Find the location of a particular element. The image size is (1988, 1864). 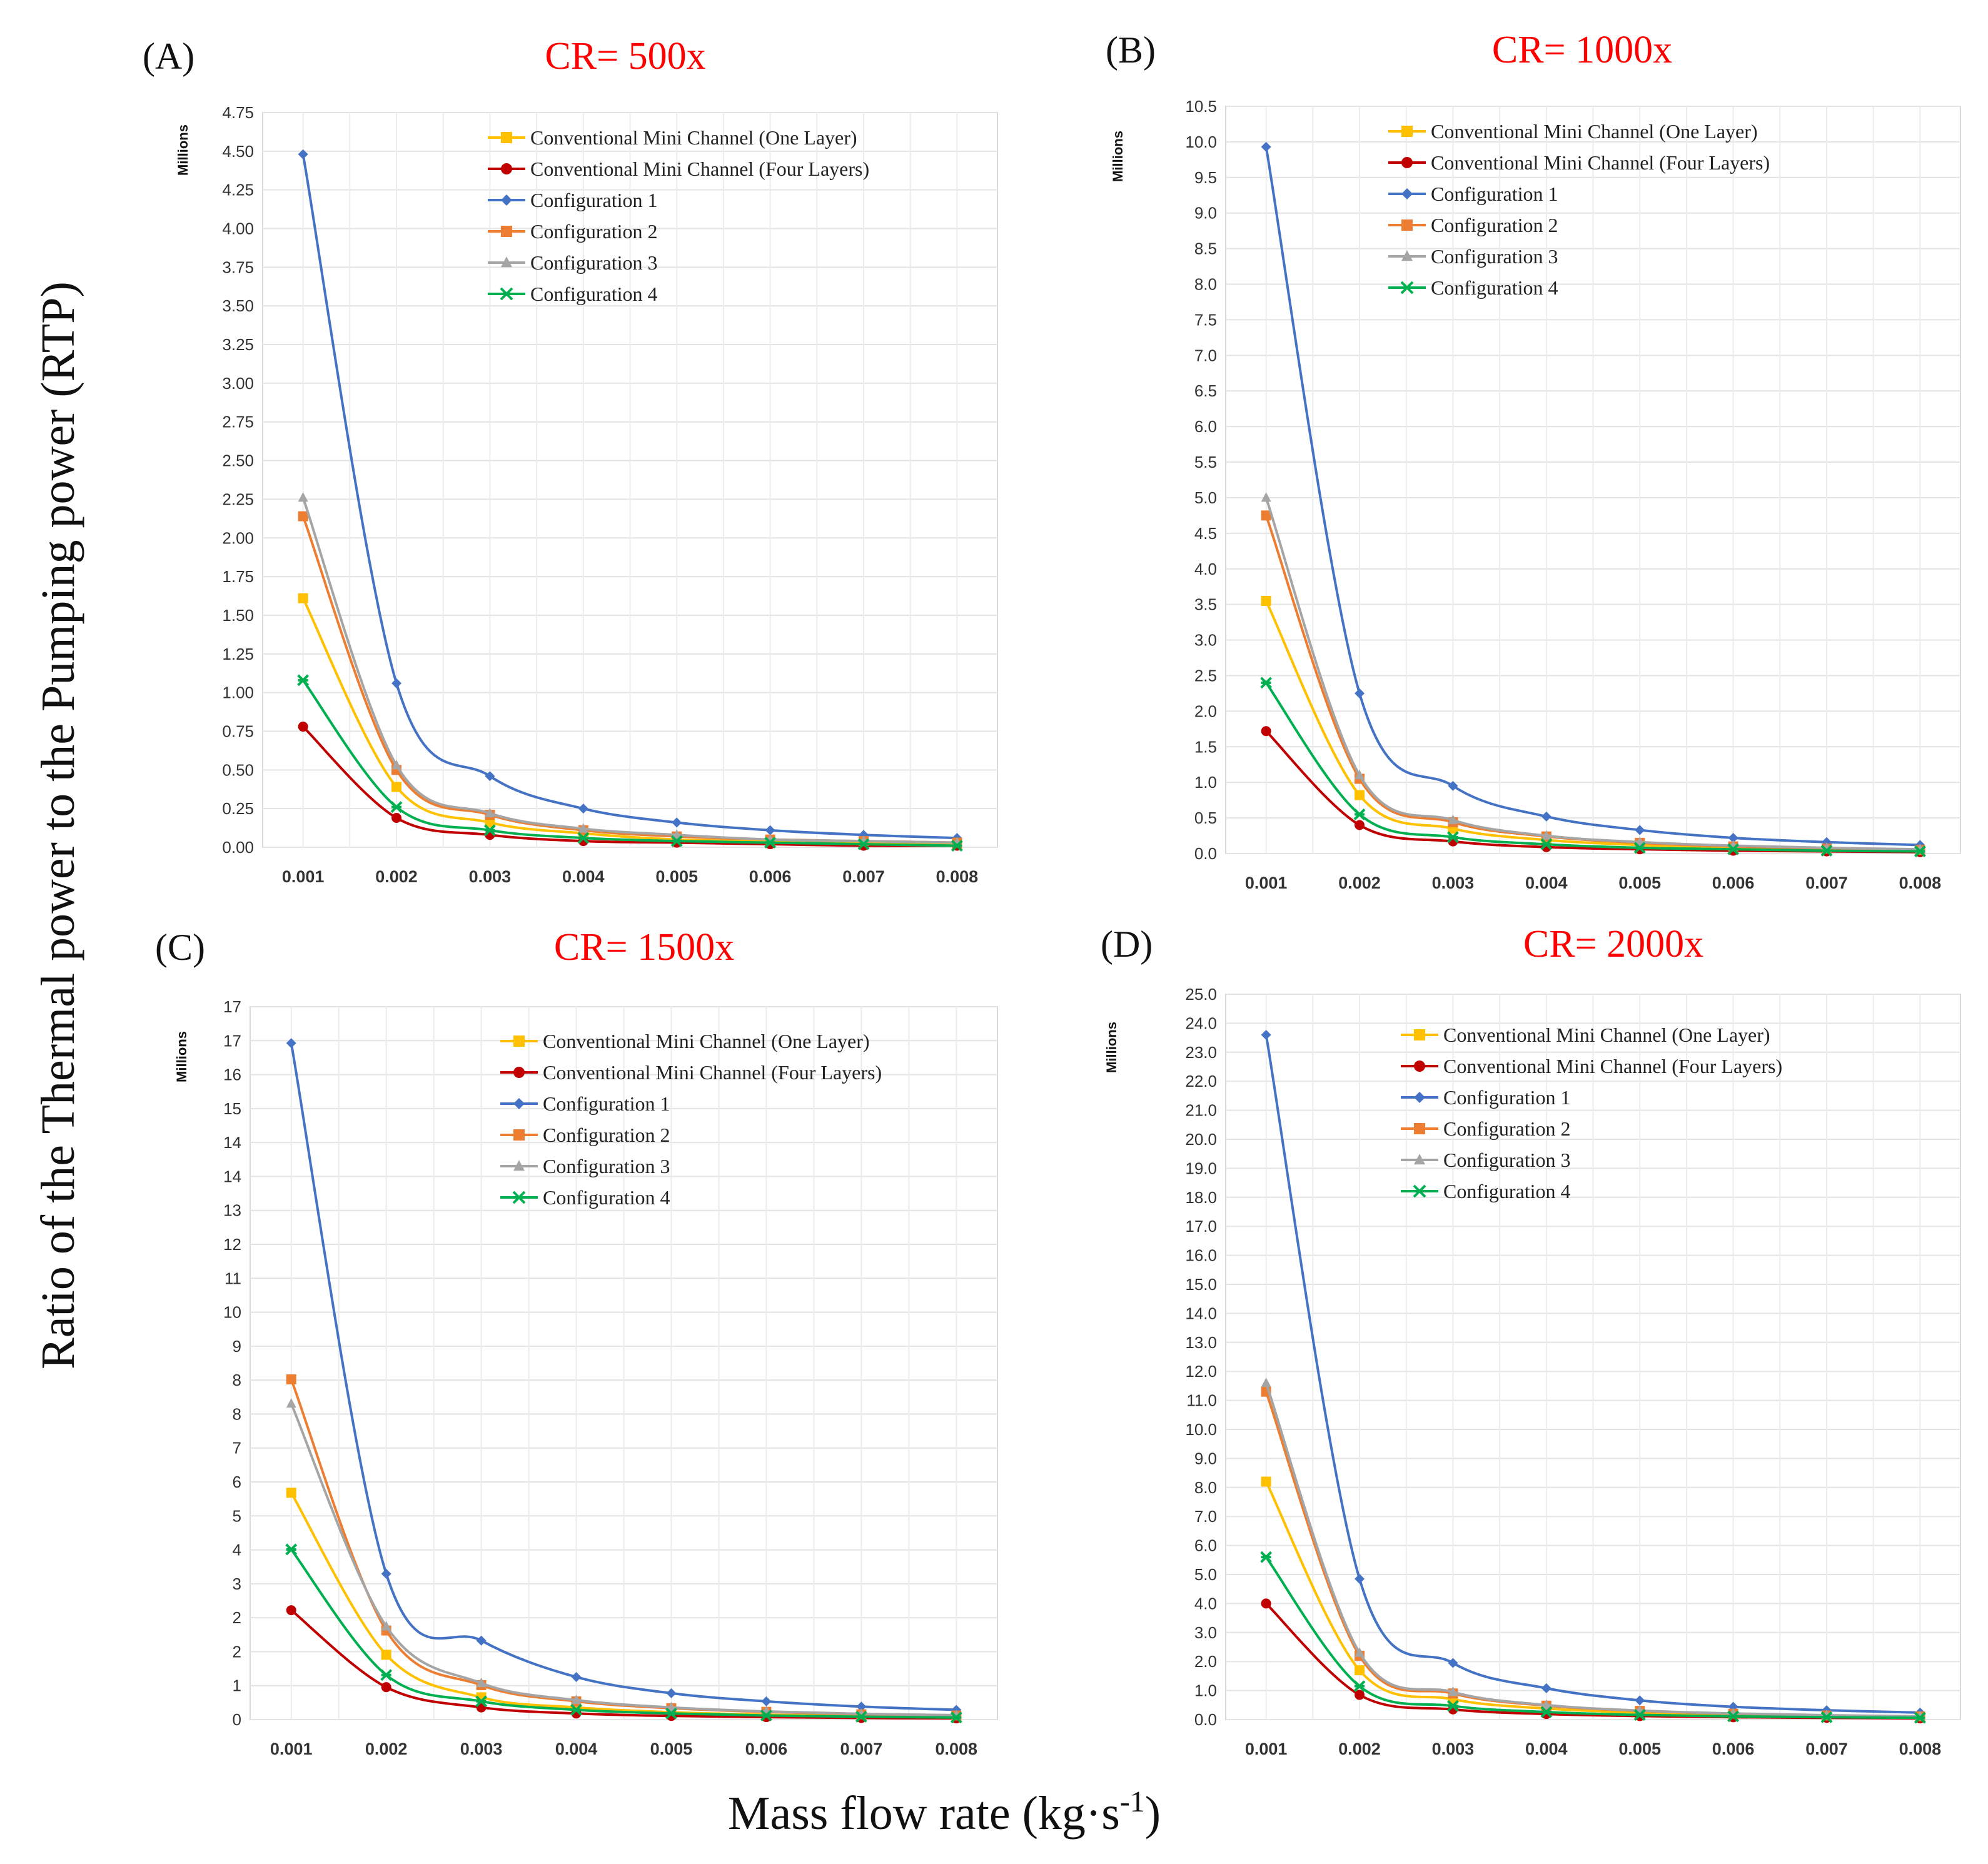

y-tick-label: 7.5 is located at coordinates (1205, 319).